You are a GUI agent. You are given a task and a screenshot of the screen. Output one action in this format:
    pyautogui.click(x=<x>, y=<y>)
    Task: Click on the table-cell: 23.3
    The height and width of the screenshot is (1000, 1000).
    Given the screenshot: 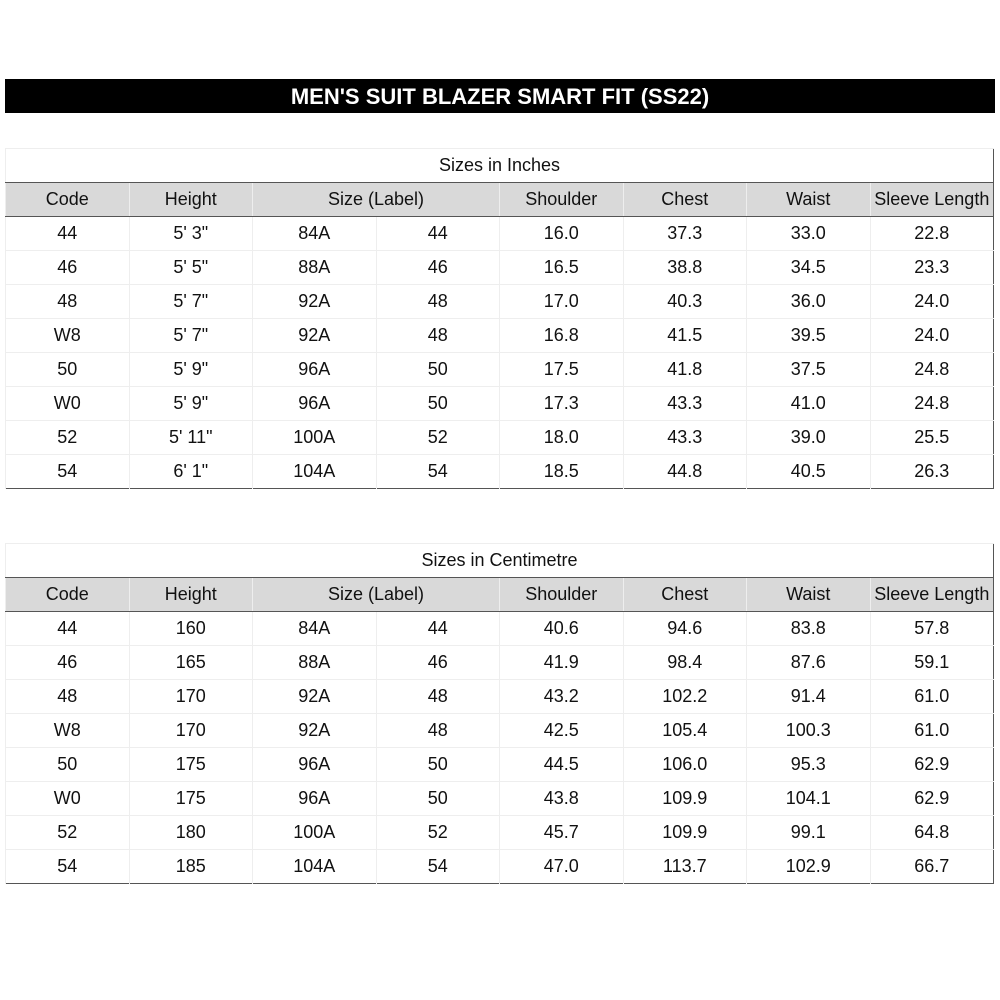 What is the action you would take?
    pyautogui.click(x=931, y=267)
    